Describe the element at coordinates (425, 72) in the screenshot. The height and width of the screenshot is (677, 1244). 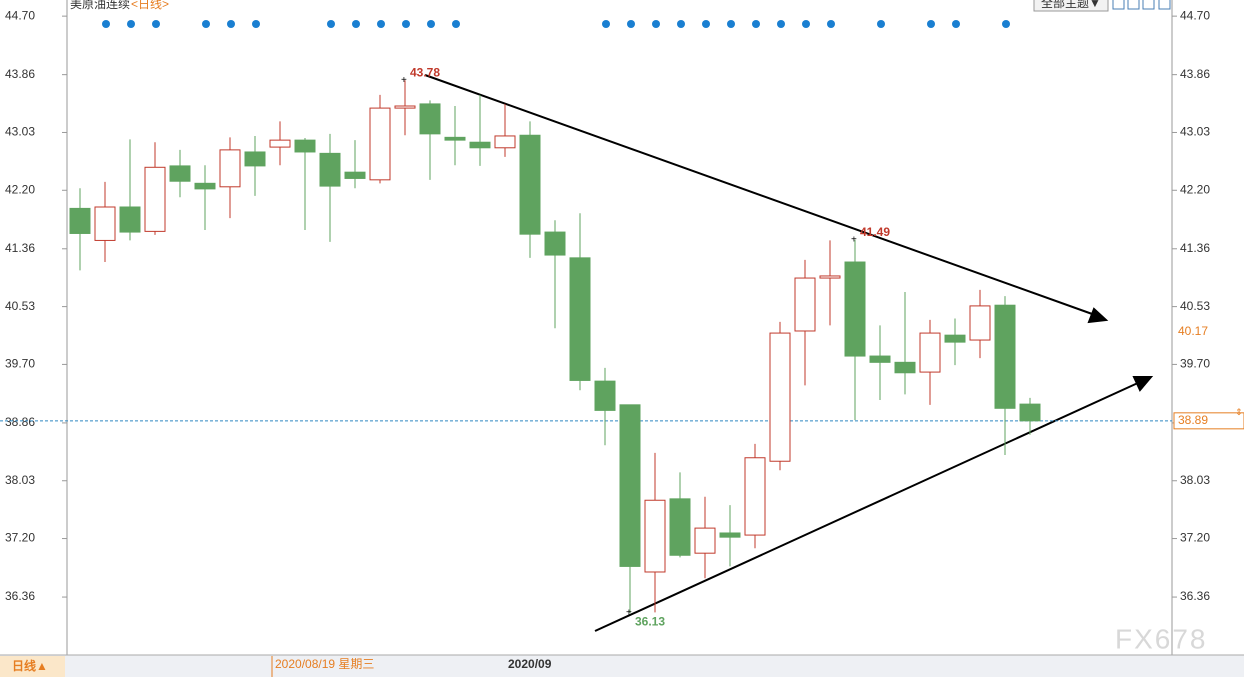
I see `extreme-label: 43.78` at that location.